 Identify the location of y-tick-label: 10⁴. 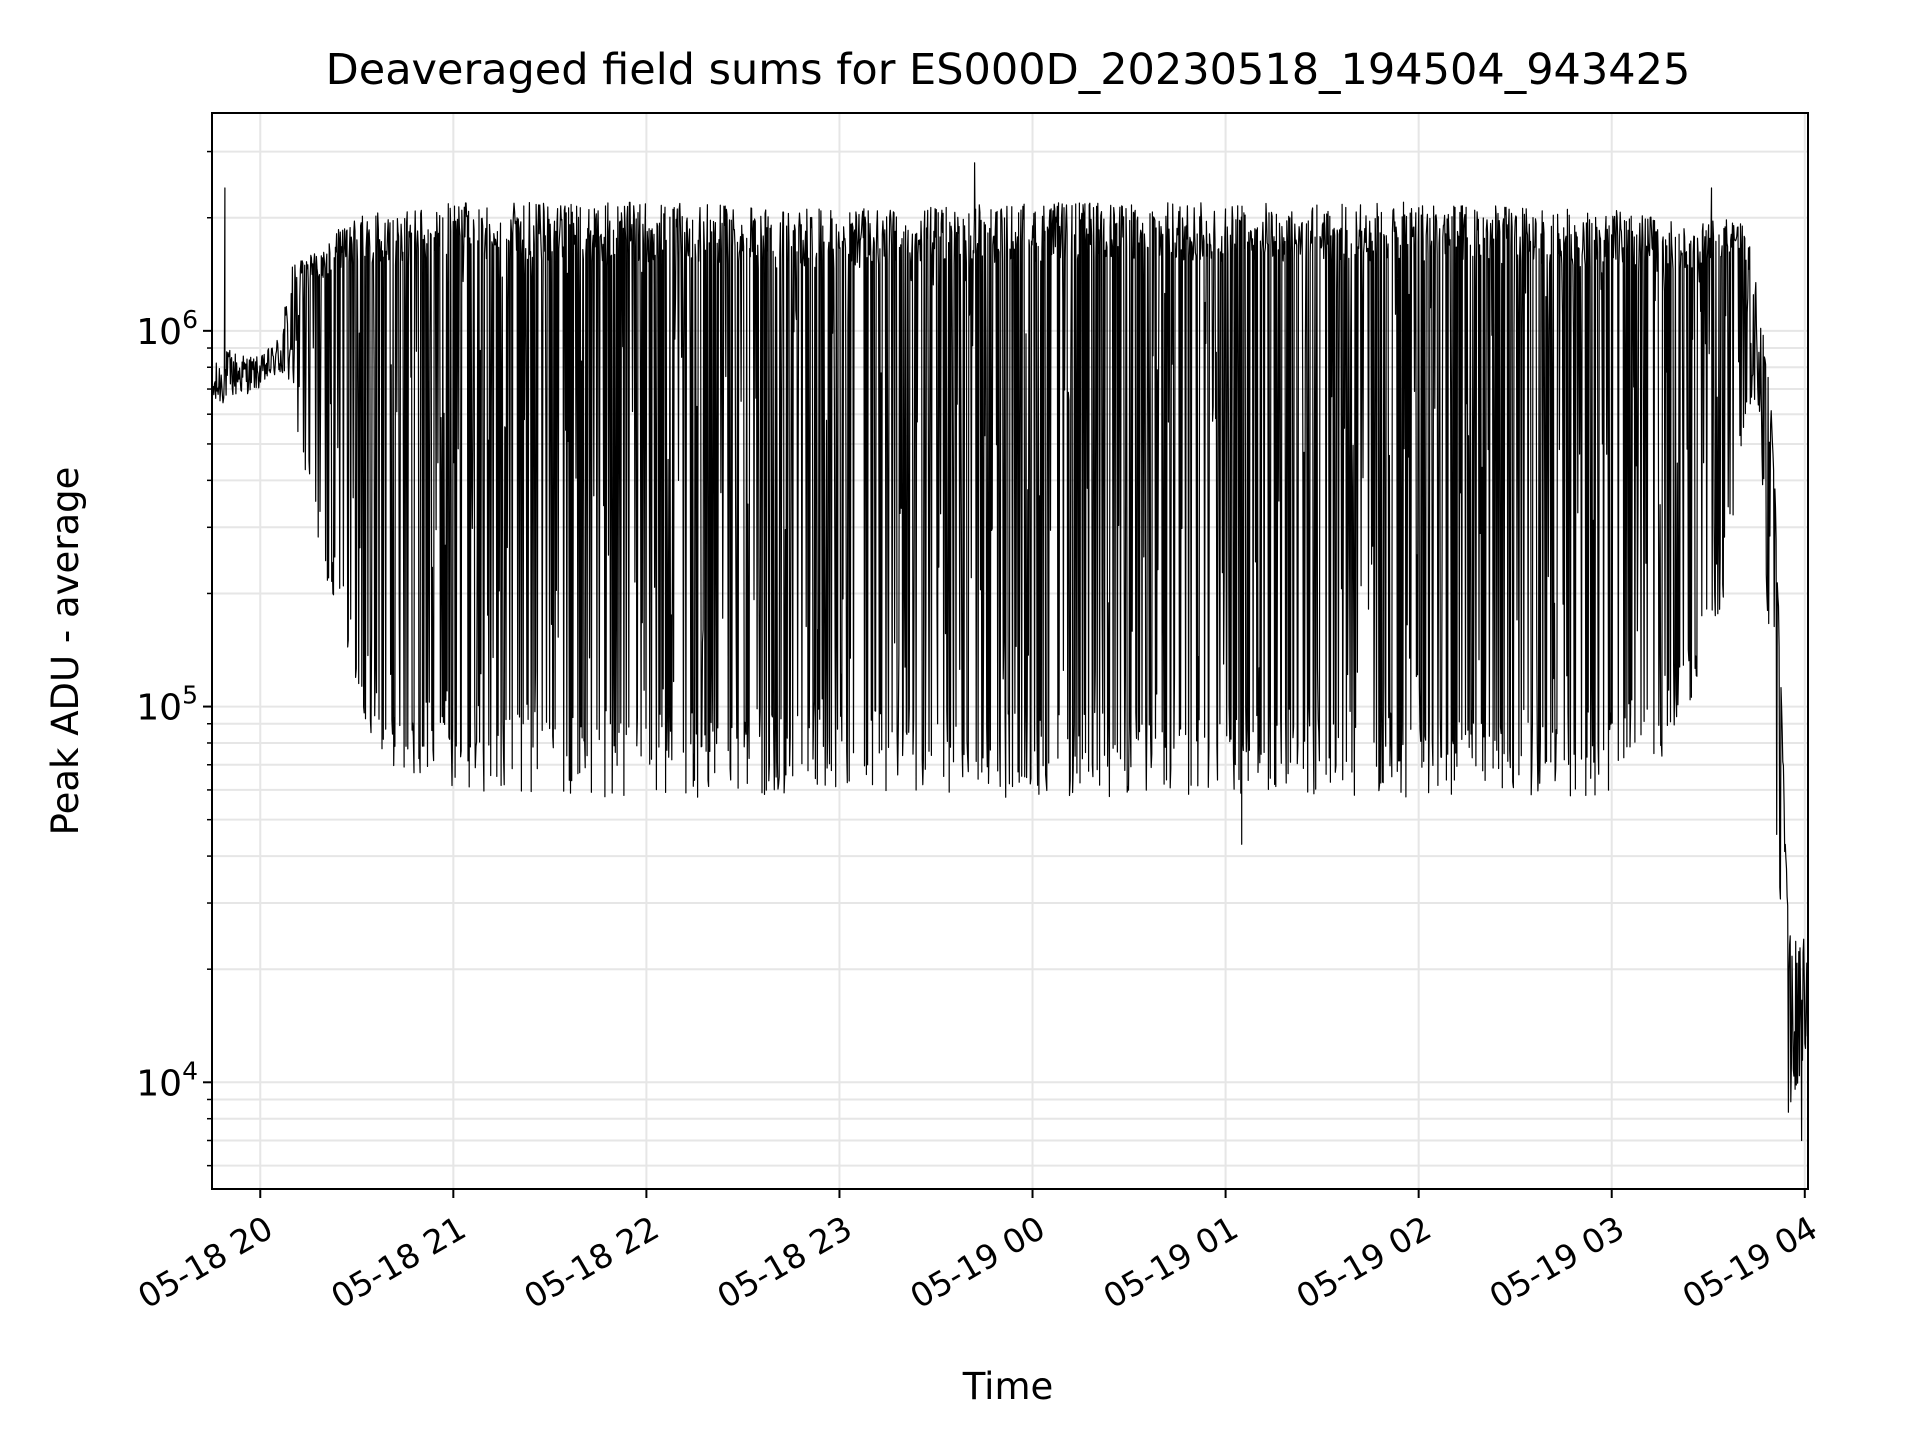
(167, 1080).